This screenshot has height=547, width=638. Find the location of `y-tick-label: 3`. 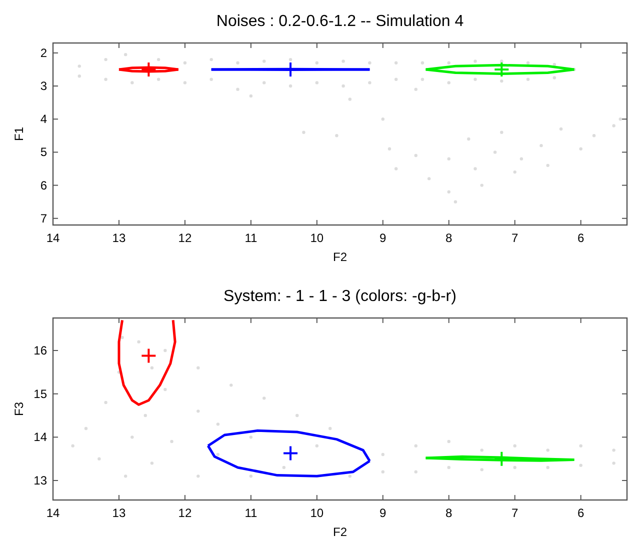

y-tick-label: 3 is located at coordinates (44, 86).